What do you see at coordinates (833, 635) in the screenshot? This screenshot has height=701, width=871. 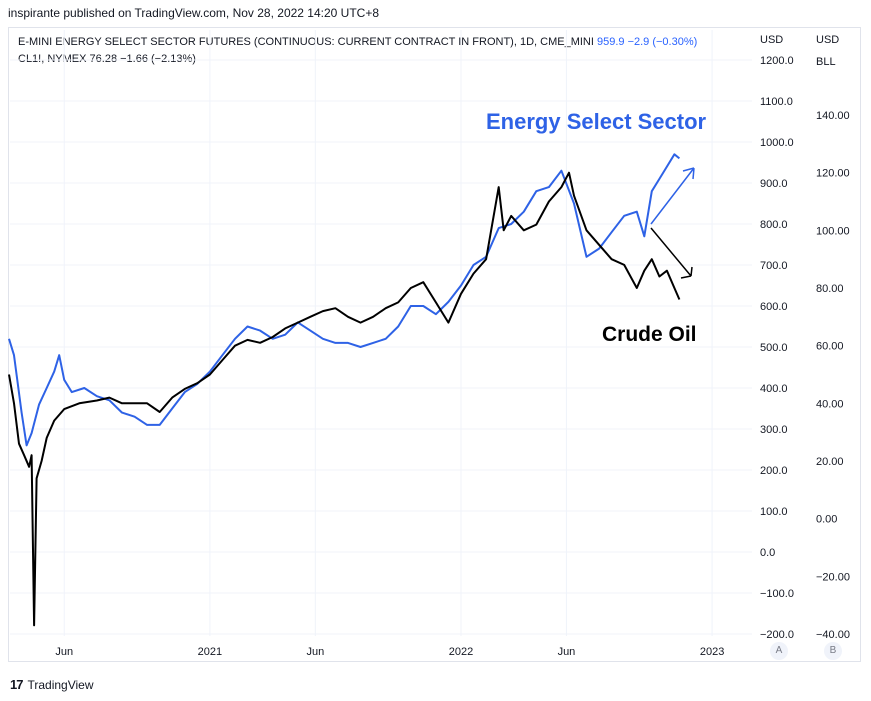 I see `right-axis-tick-label: −40.00` at bounding box center [833, 635].